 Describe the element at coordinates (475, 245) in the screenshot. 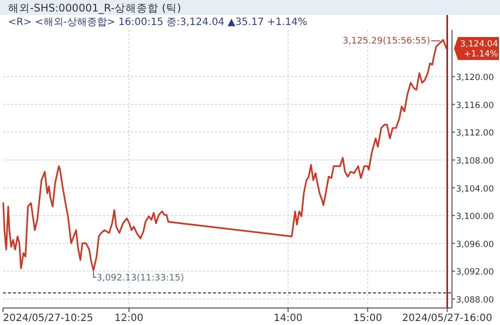

I see `y-tick-label: 3,096.00` at that location.